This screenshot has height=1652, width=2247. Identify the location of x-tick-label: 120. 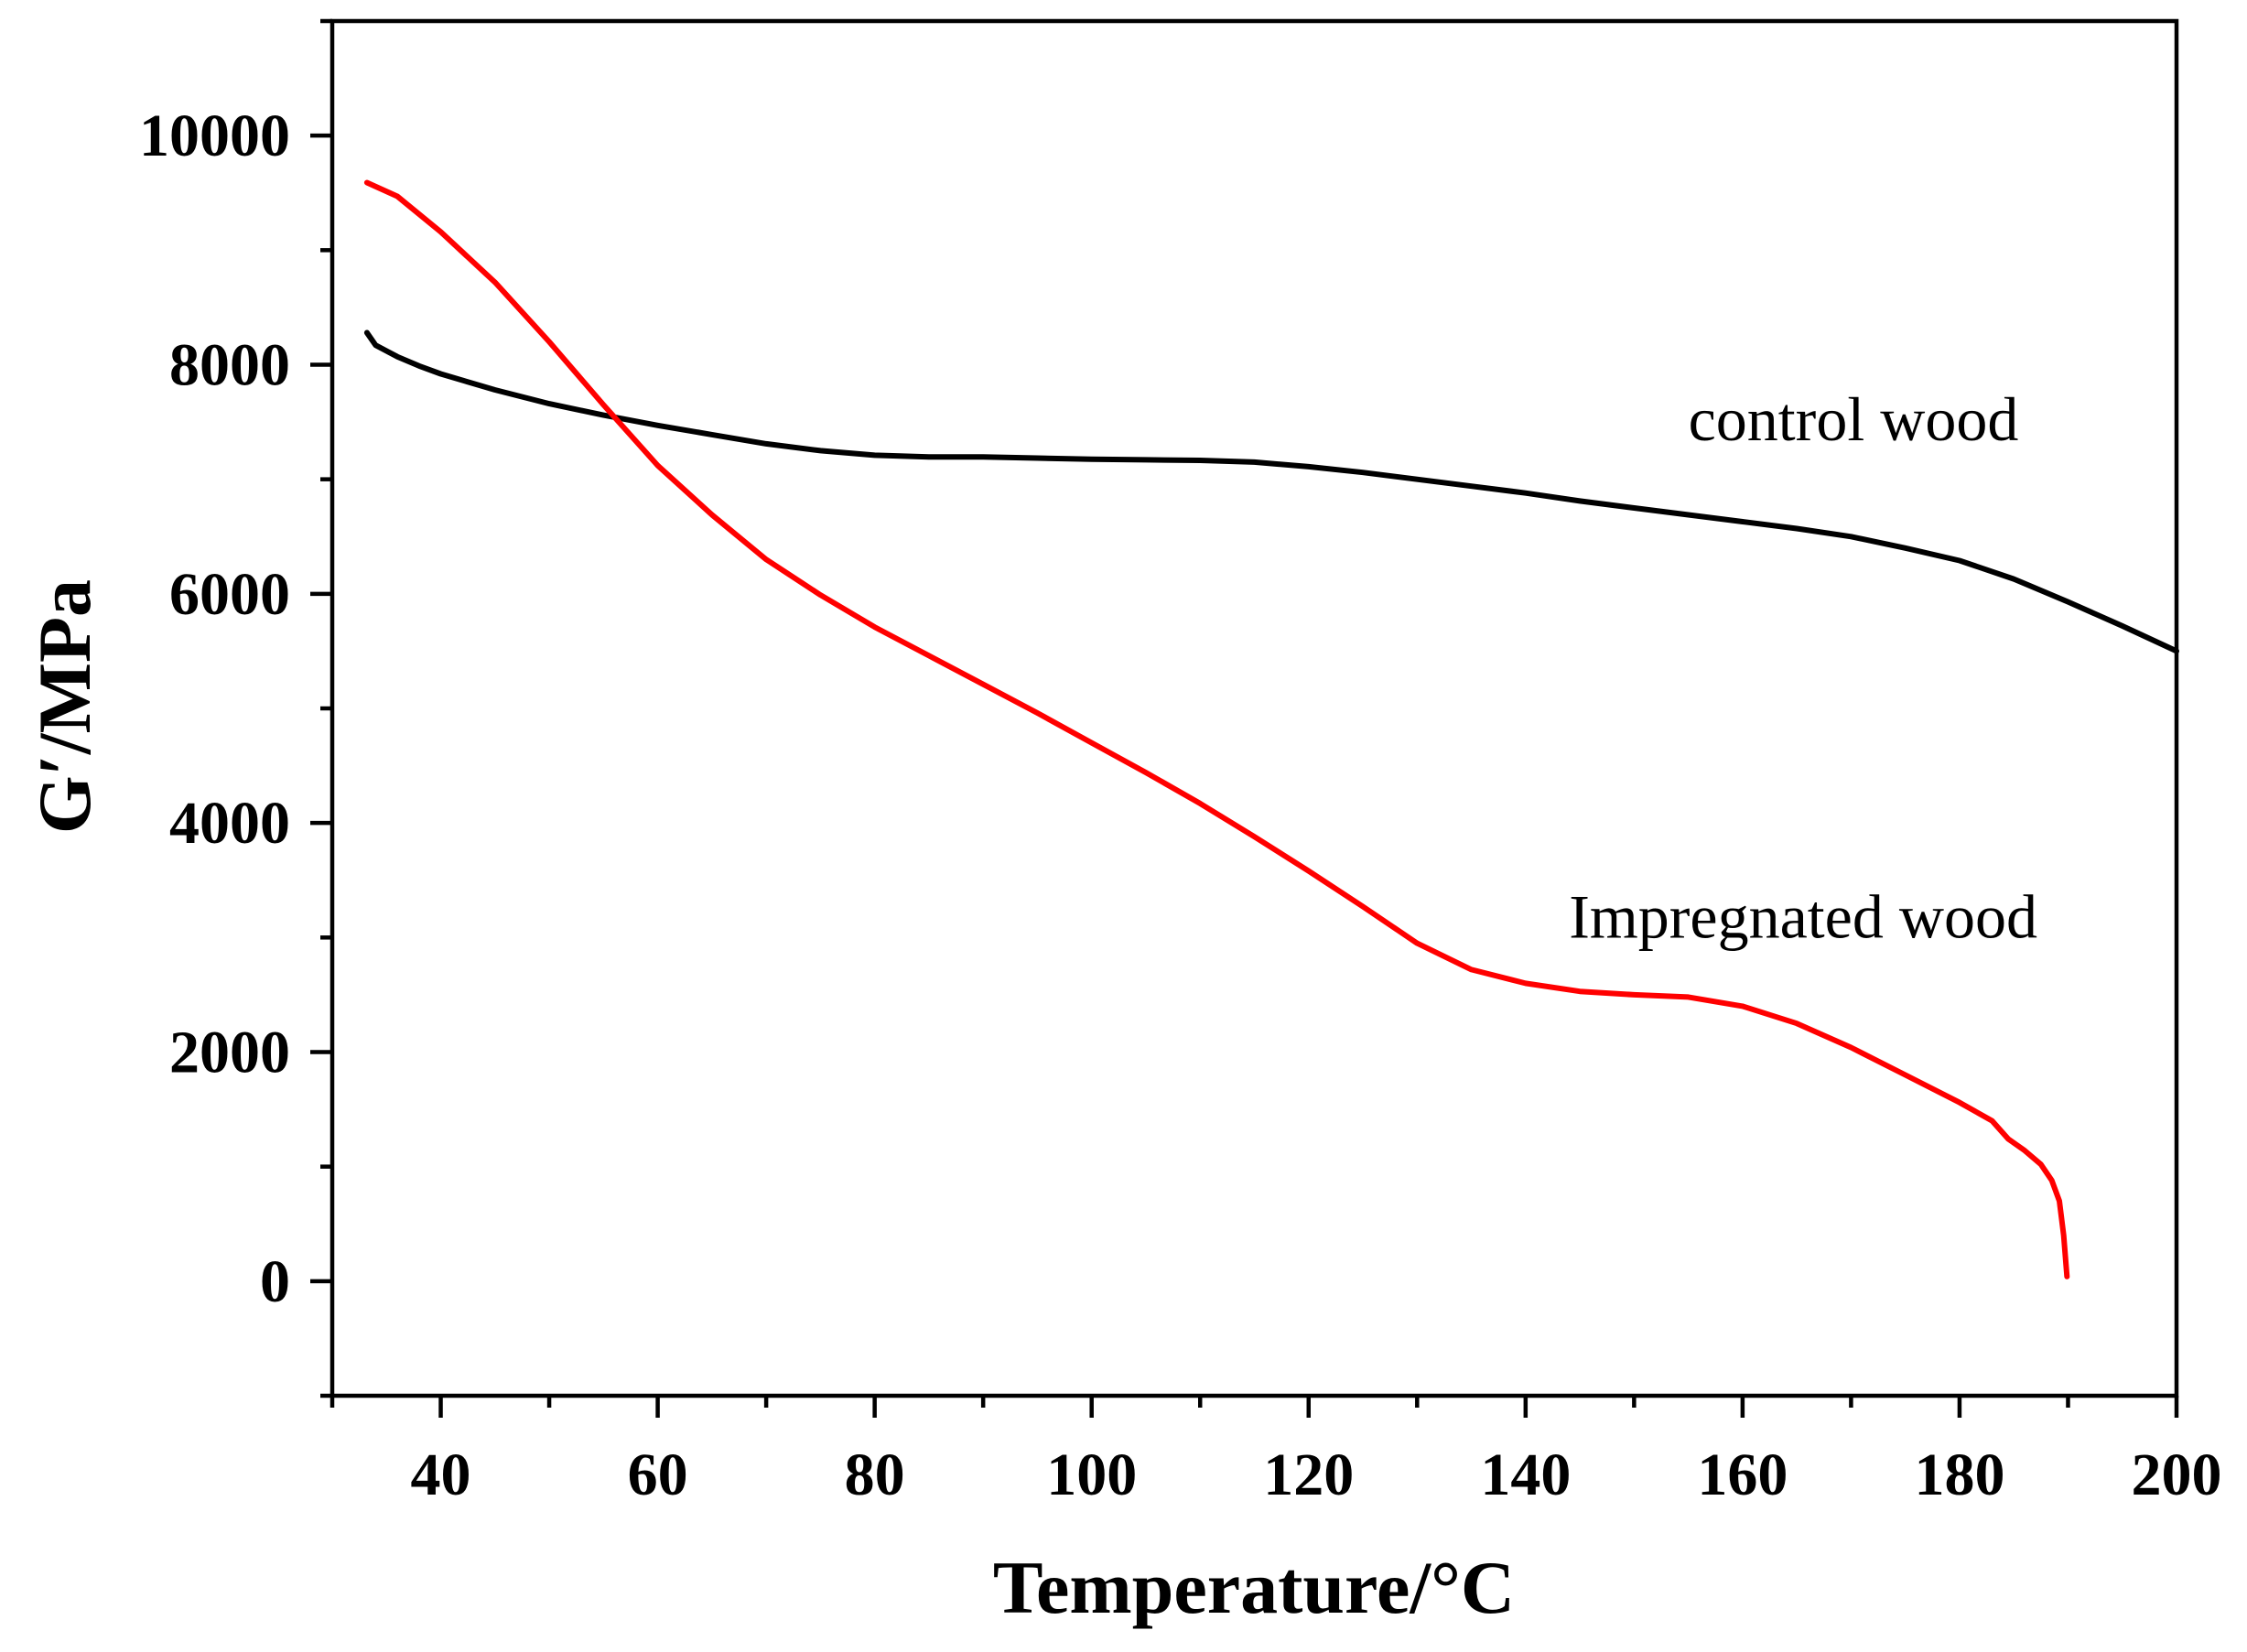
(1308, 1474).